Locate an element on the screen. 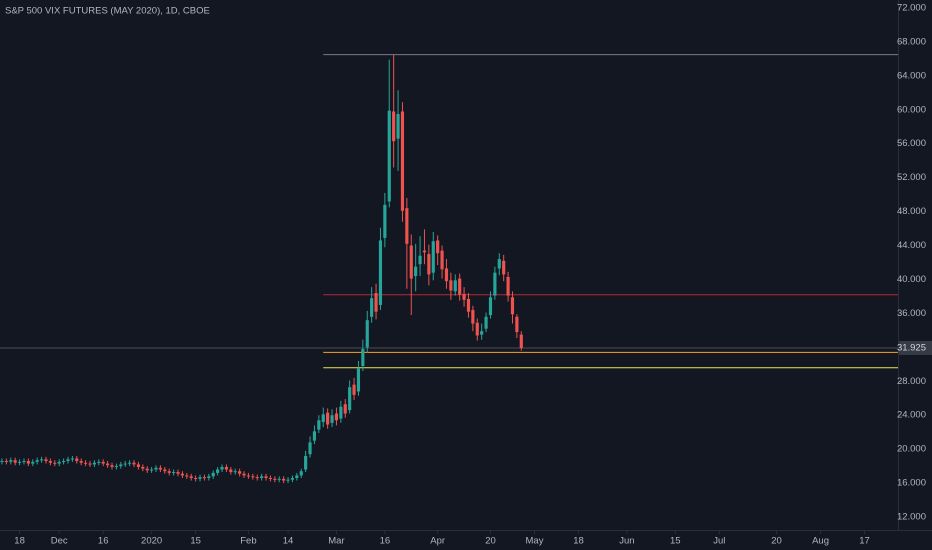 The image size is (932, 550). x-tick-label: Apr is located at coordinates (437, 541).